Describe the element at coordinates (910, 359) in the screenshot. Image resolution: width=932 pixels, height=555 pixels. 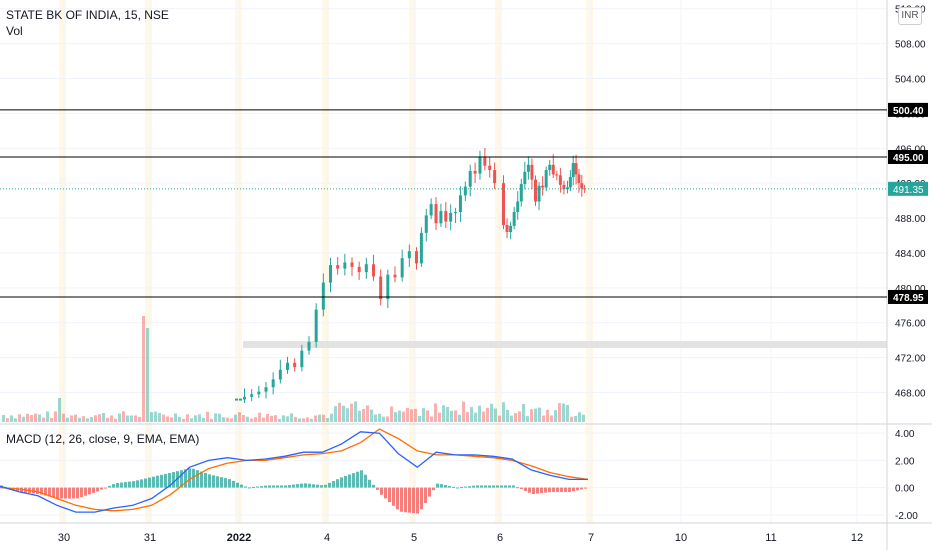
I see `price-axis-tick: 472.00` at that location.